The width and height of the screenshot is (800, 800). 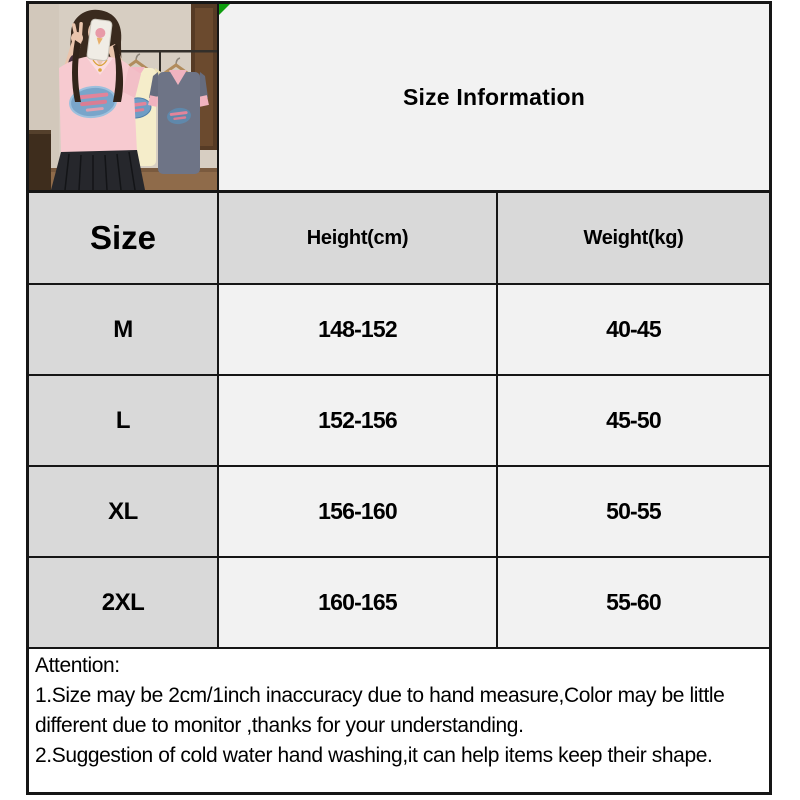 What do you see at coordinates (358, 511) in the screenshot?
I see `height-cell: 156-160` at bounding box center [358, 511].